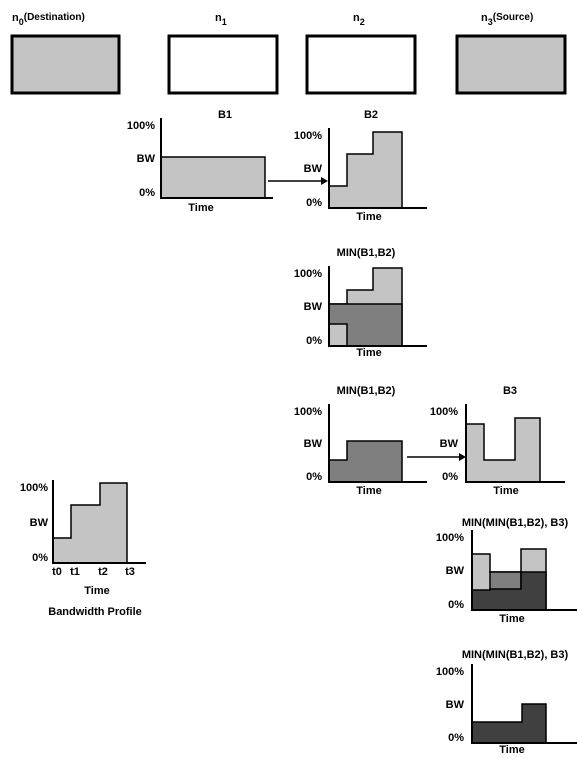  What do you see at coordinates (95, 612) in the screenshot?
I see `profile-caption: Bandwidth Profile` at bounding box center [95, 612].